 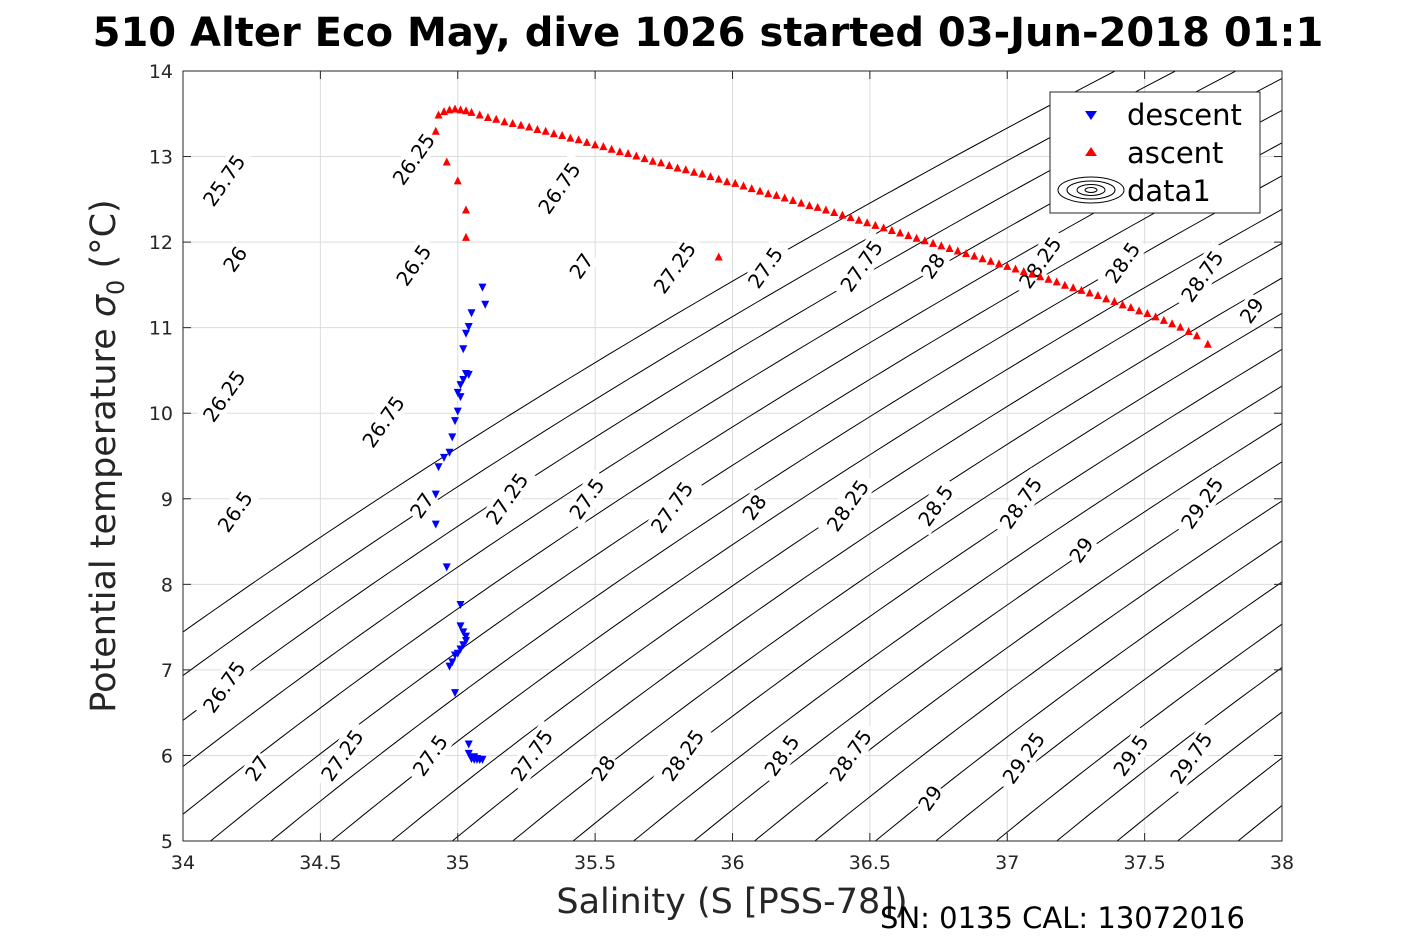 I want to click on legend-box, so click(x=1155, y=152).